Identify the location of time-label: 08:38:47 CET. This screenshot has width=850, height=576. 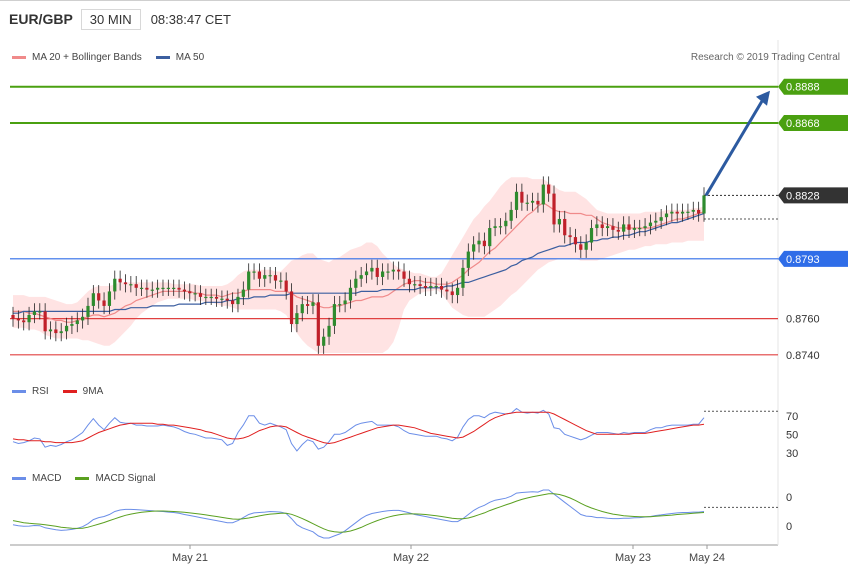
(190, 19).